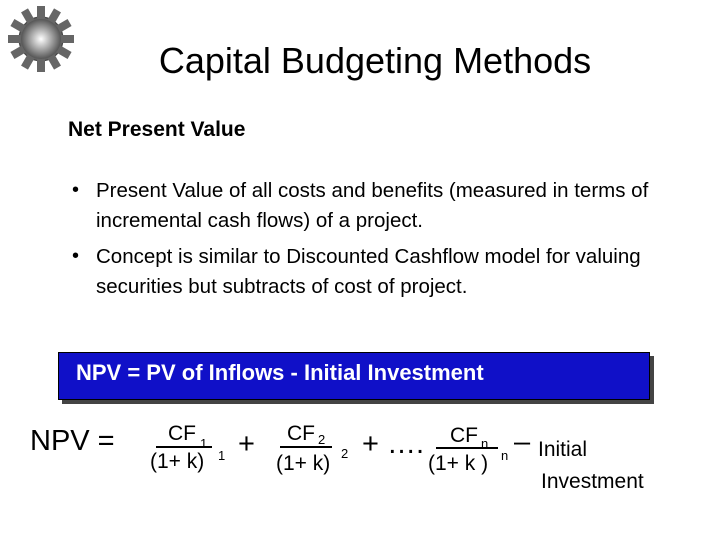  I want to click on callout-text: NPV = PV of Inflows - Initial Investment, so click(280, 372).